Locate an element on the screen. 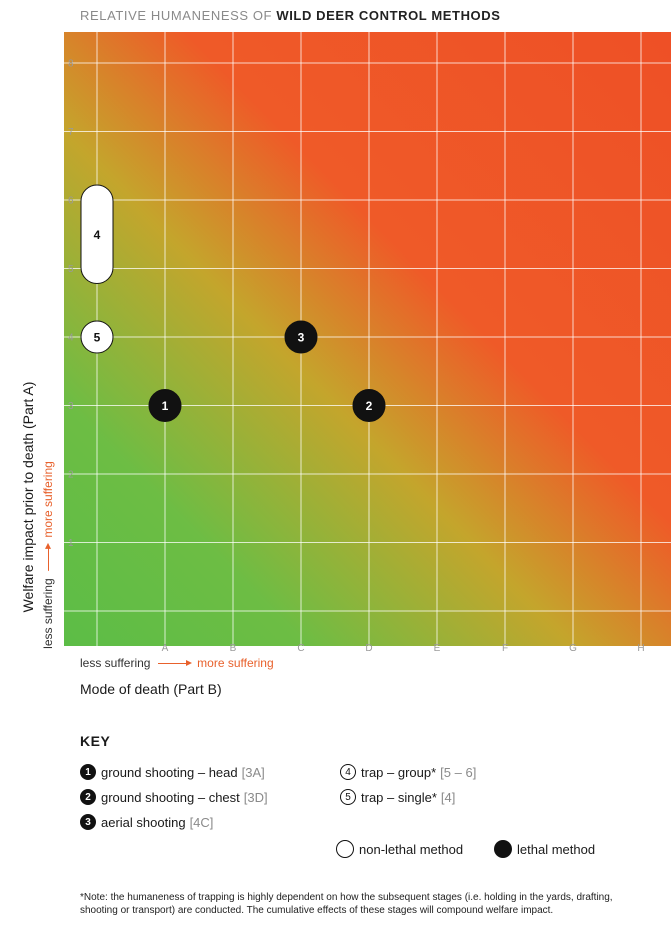 Image resolution: width=671 pixels, height=941 pixels. marker-3-shape is located at coordinates (301, 337).